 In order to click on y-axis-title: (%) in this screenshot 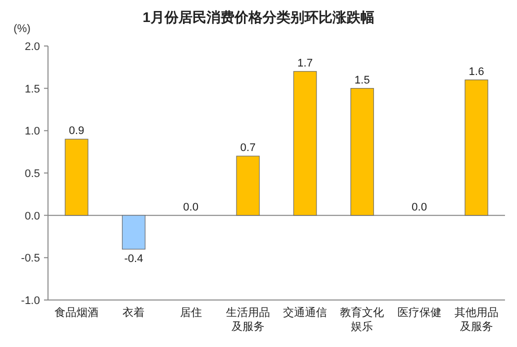, I will do `click(22, 29)`.